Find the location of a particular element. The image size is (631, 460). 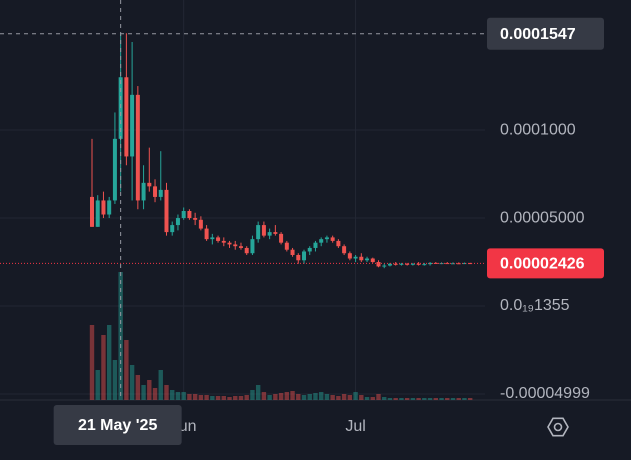

last-price-label: 0.00002426 is located at coordinates (542, 264).